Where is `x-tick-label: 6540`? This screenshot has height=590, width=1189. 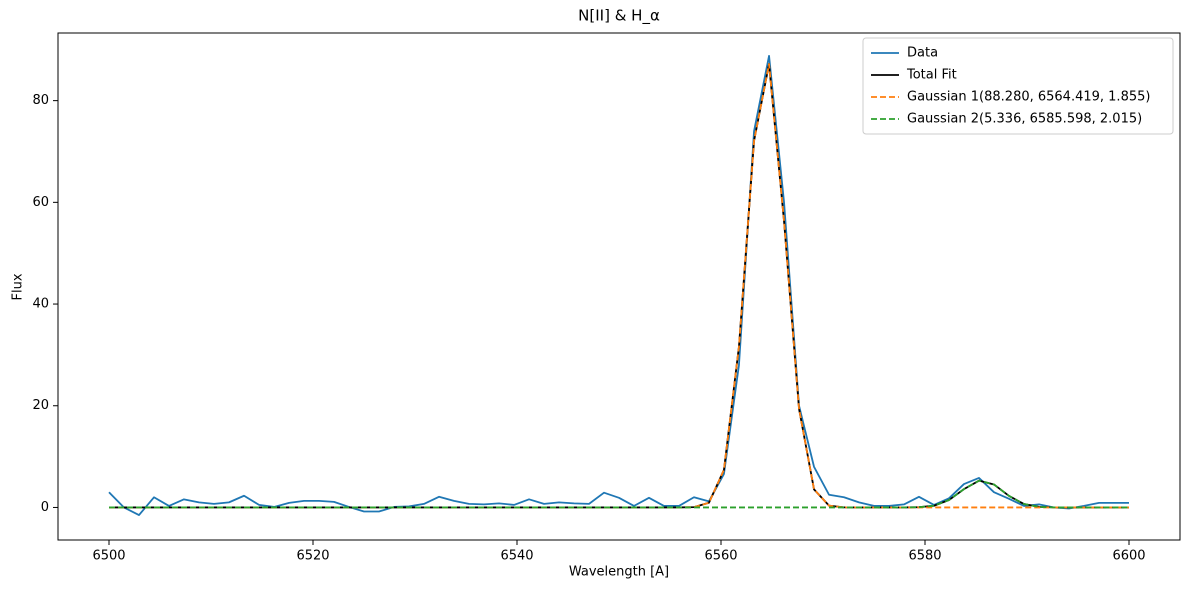 x-tick-label: 6540 is located at coordinates (516, 556).